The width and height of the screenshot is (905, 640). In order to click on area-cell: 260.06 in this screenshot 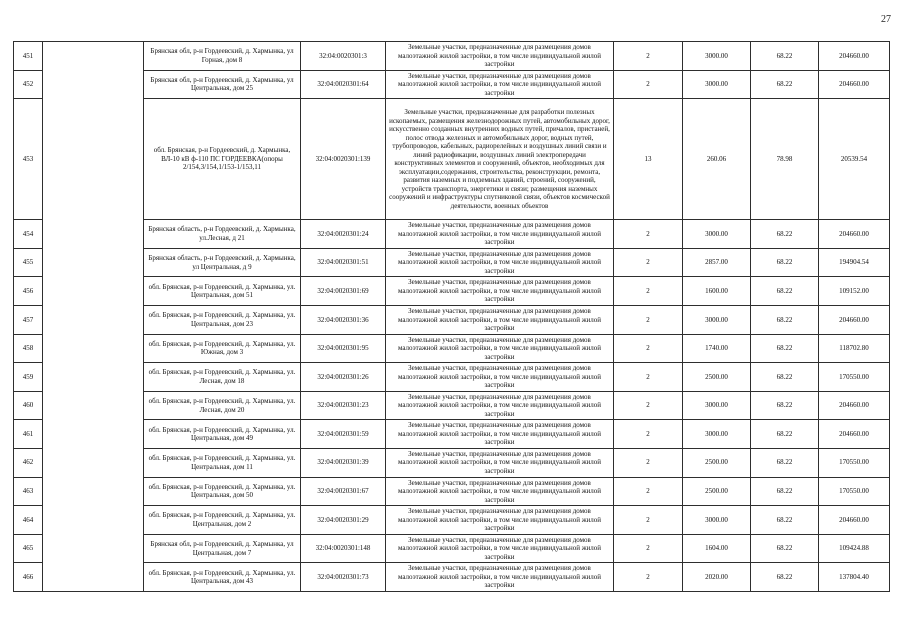, I will do `click(716, 159)`.